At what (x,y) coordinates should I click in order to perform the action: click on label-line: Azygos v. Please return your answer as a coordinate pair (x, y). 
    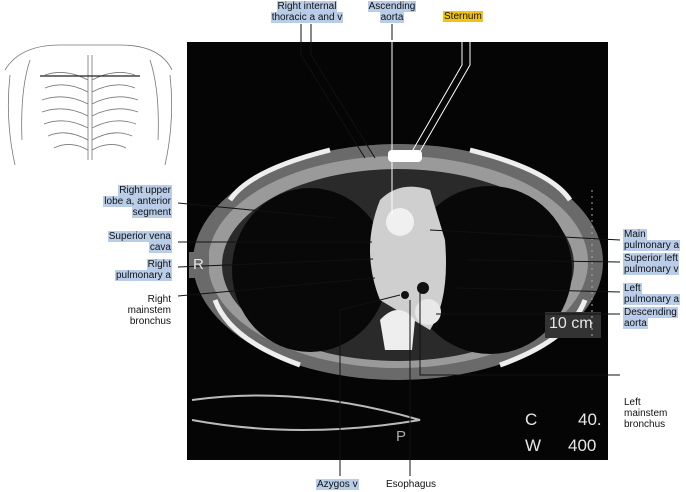
    Looking at the image, I should click on (337, 484).